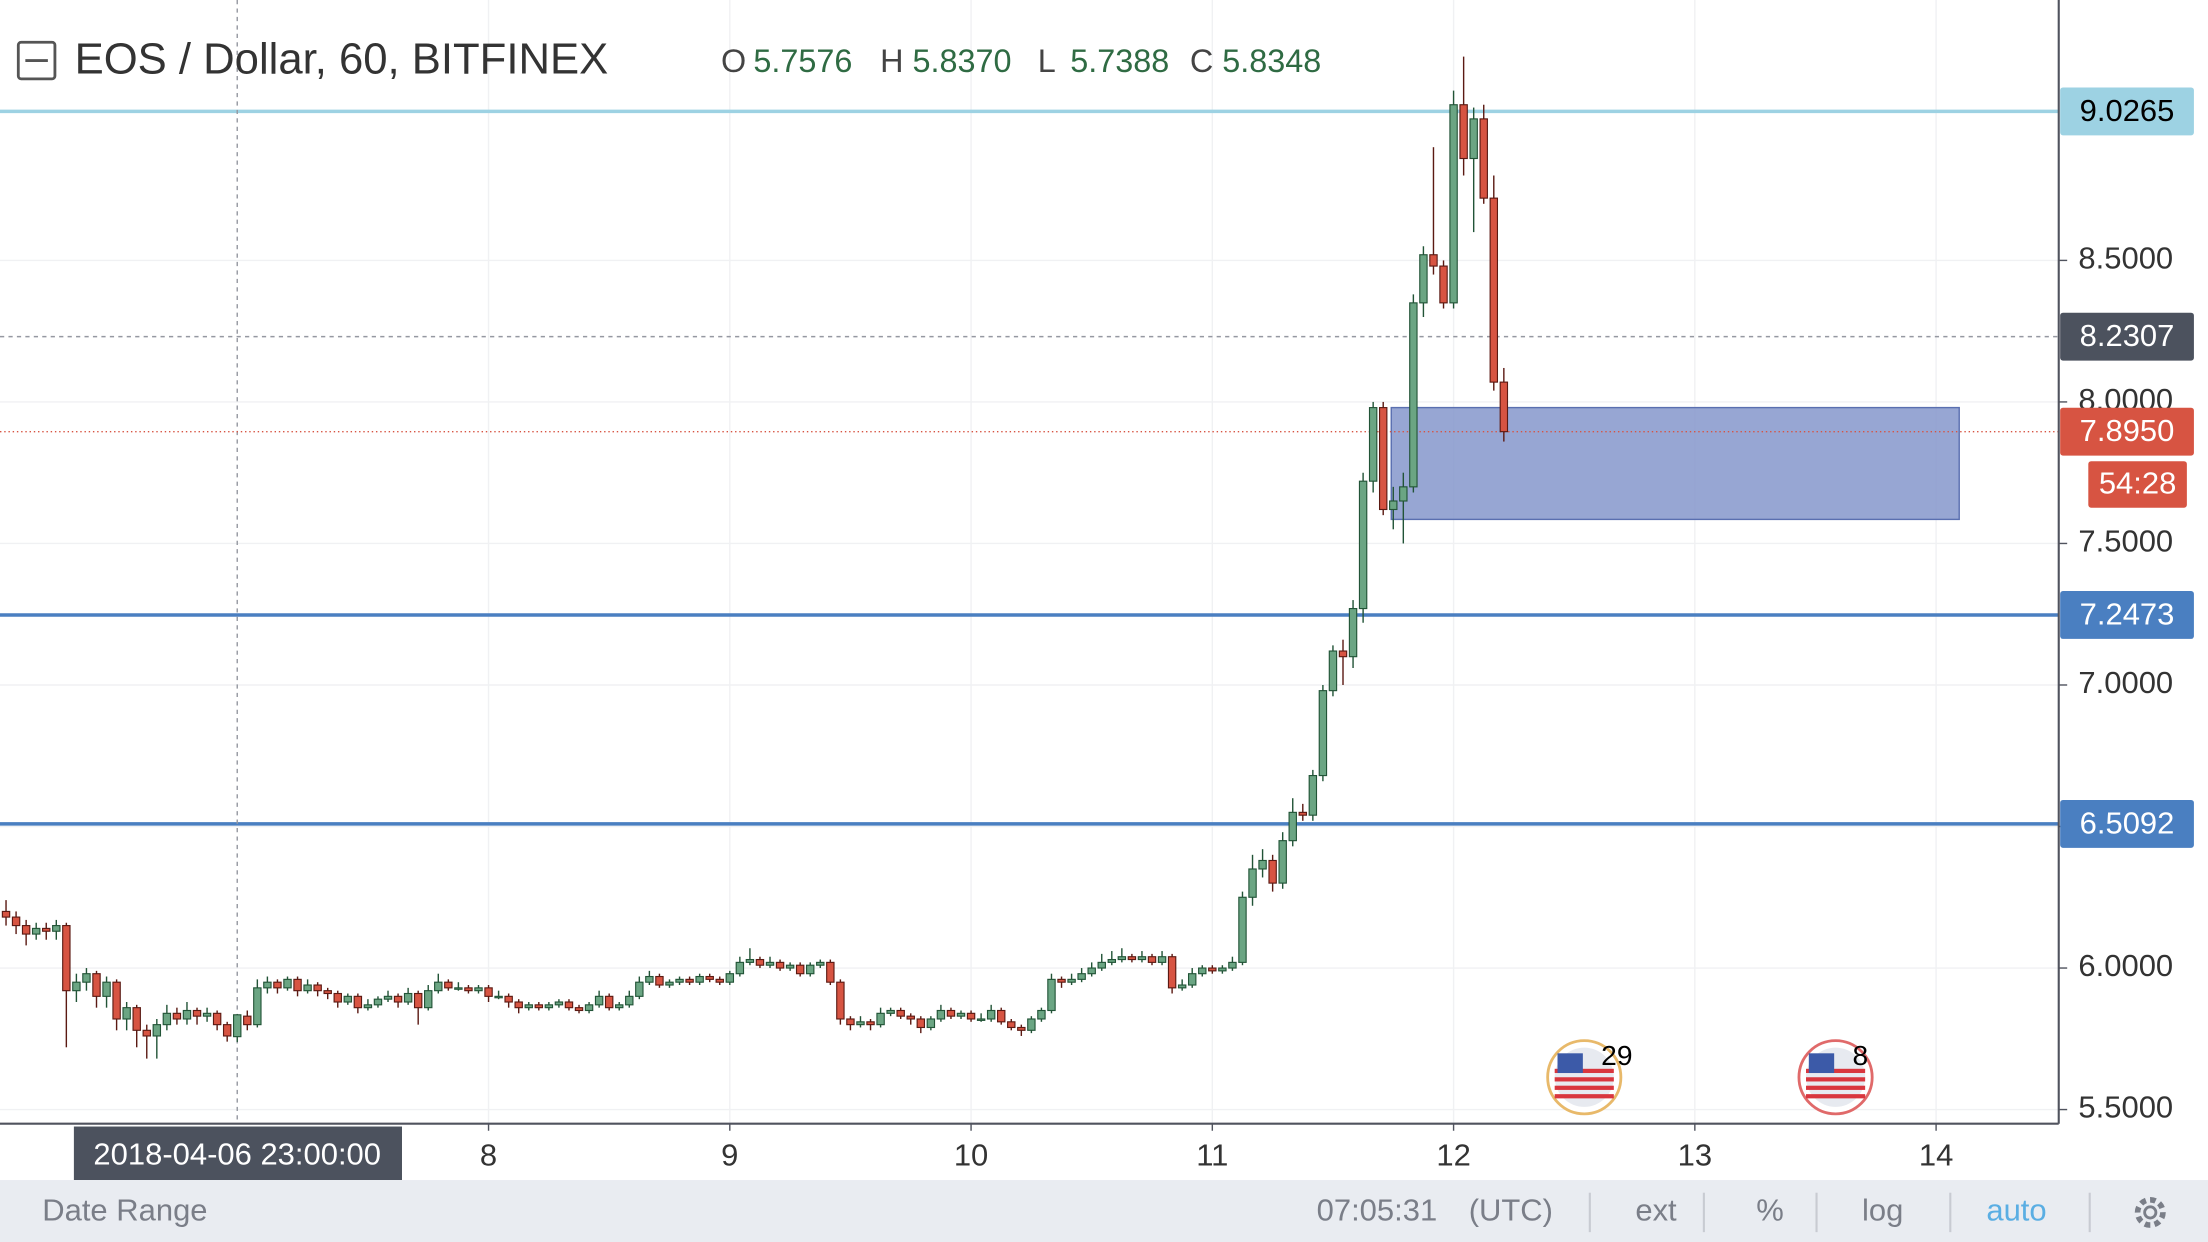 The width and height of the screenshot is (2208, 1242). What do you see at coordinates (2125, 965) in the screenshot?
I see `y-tick-label: 6.0000` at bounding box center [2125, 965].